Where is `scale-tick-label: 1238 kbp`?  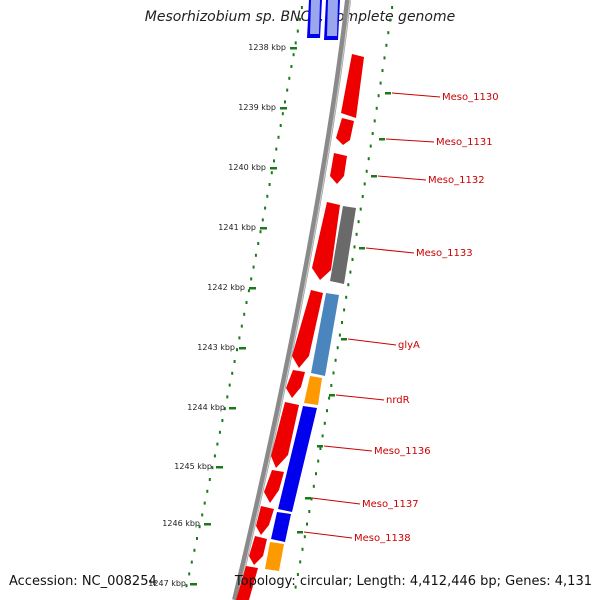 scale-tick-label: 1238 kbp is located at coordinates (267, 47).